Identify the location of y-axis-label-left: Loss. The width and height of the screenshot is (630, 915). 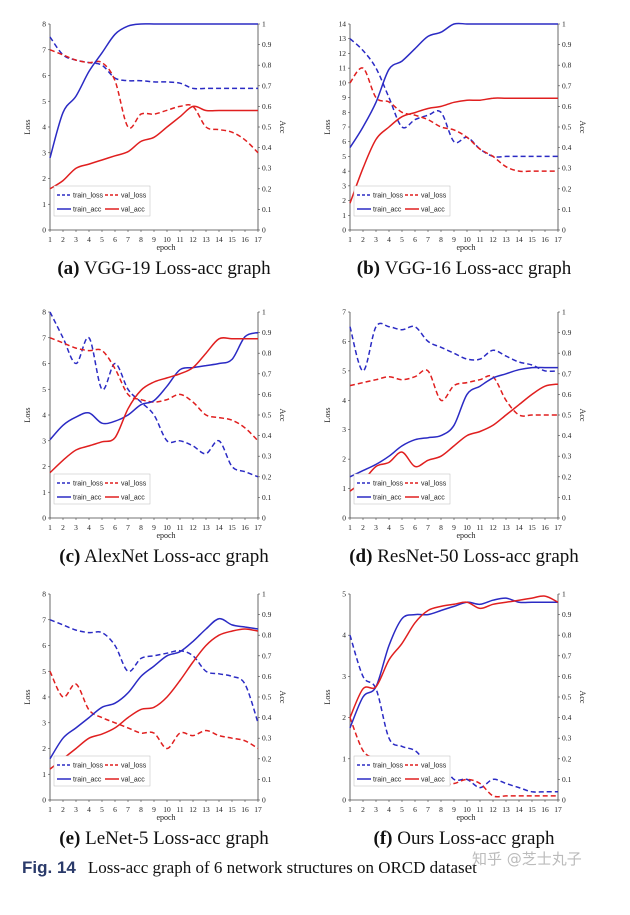
(327, 414).